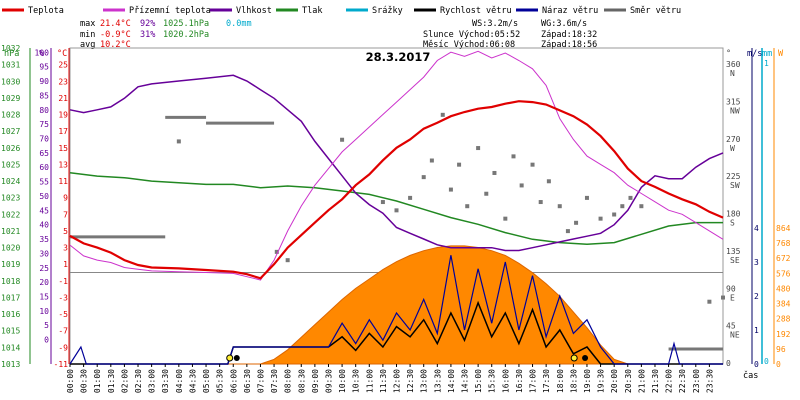 This screenshot has width=800, height=400. Describe the element at coordinates (65, 248) in the screenshot. I see `axis-tick-degc: 3` at that location.